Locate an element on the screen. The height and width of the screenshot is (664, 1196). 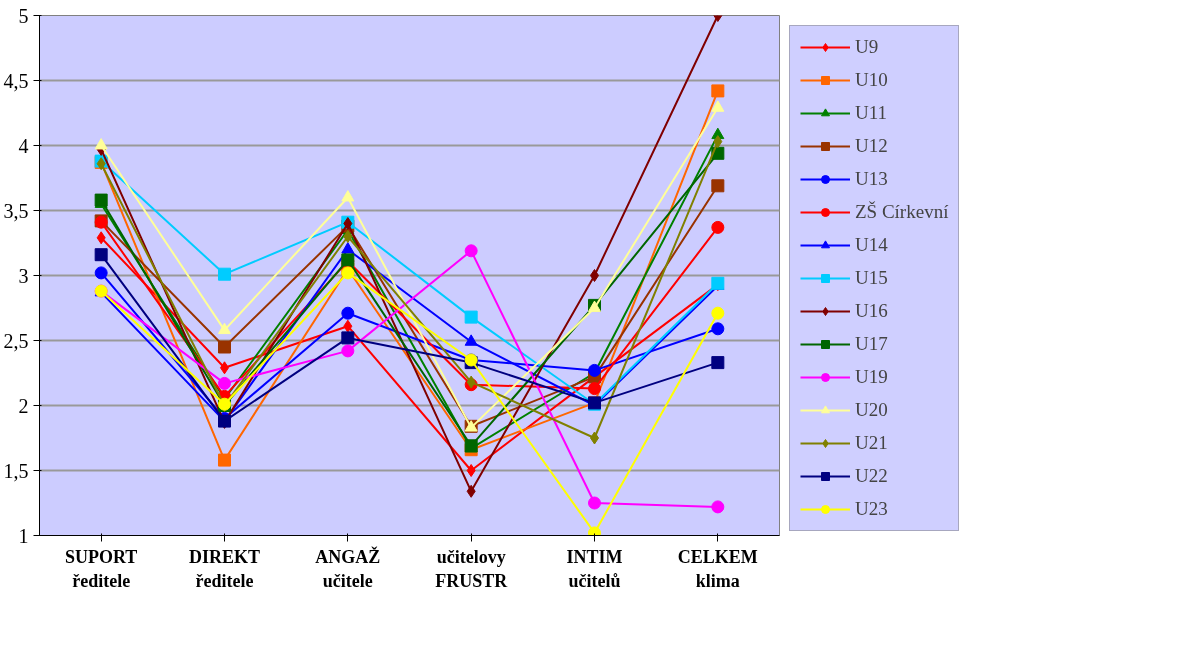
y-tick-label: 3,5 is located at coordinates (16, 210).